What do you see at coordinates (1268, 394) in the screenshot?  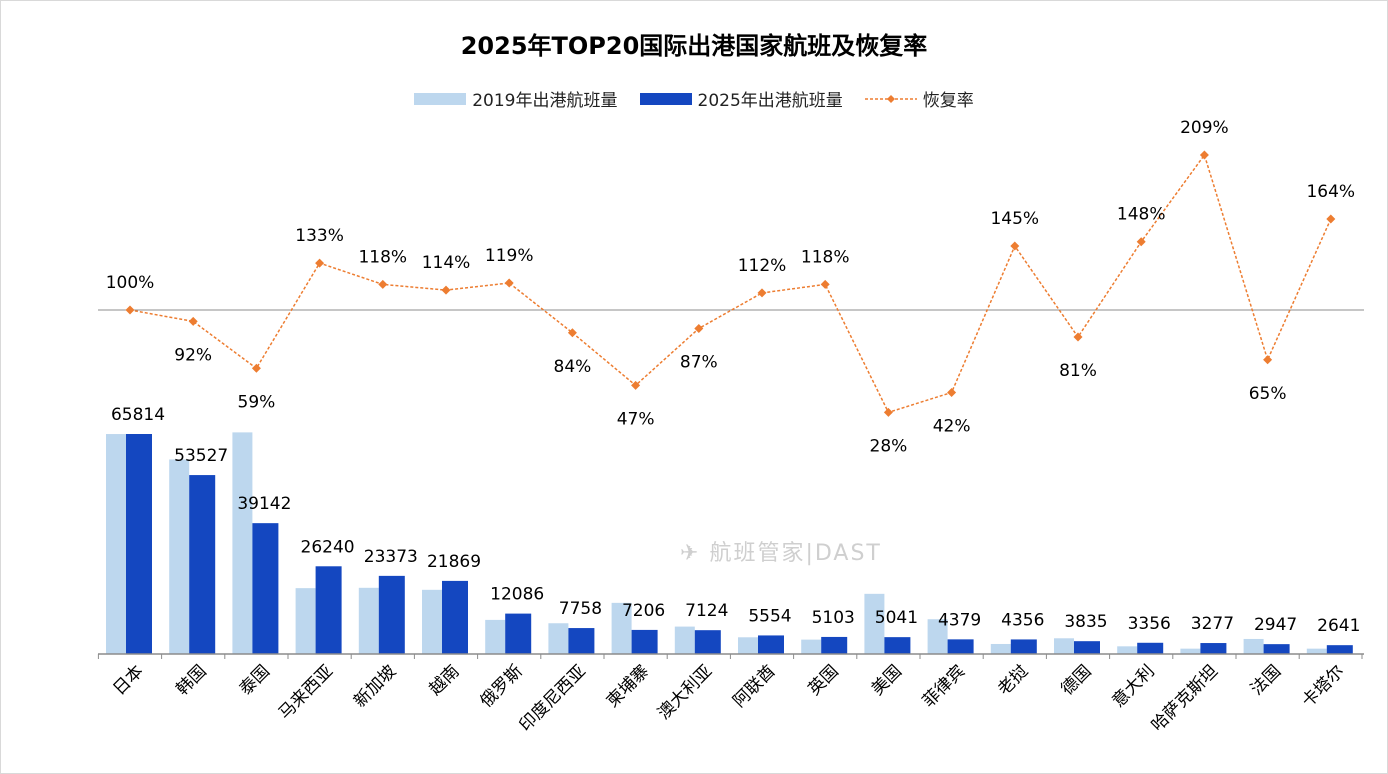 I see `rate-label-18: 65%` at bounding box center [1268, 394].